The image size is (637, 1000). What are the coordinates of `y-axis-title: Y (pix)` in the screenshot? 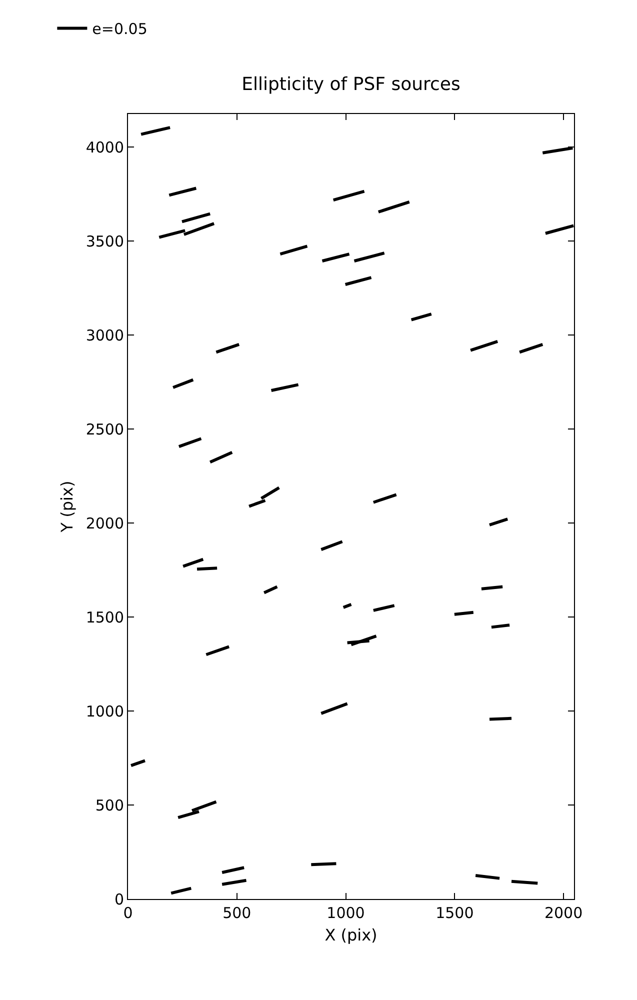 It's located at (67, 507).